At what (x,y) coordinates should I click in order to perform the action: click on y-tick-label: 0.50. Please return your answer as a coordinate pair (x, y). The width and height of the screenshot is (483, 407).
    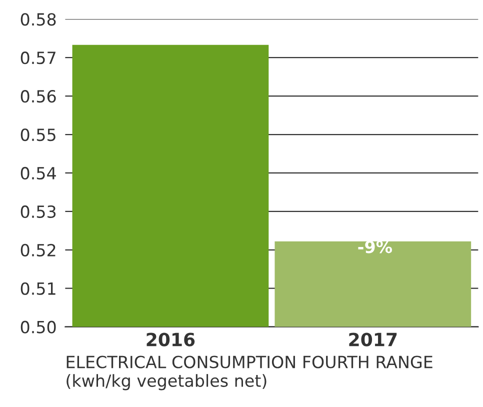
    Looking at the image, I should click on (38, 327).